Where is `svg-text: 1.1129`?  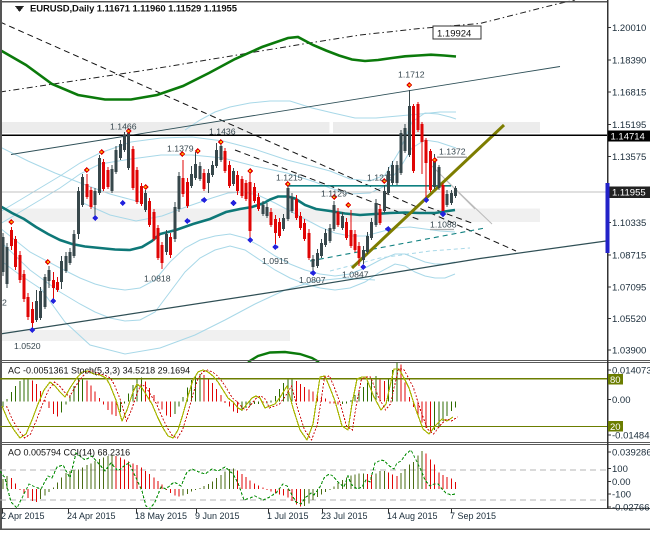 svg-text: 1.1129 is located at coordinates (334, 194).